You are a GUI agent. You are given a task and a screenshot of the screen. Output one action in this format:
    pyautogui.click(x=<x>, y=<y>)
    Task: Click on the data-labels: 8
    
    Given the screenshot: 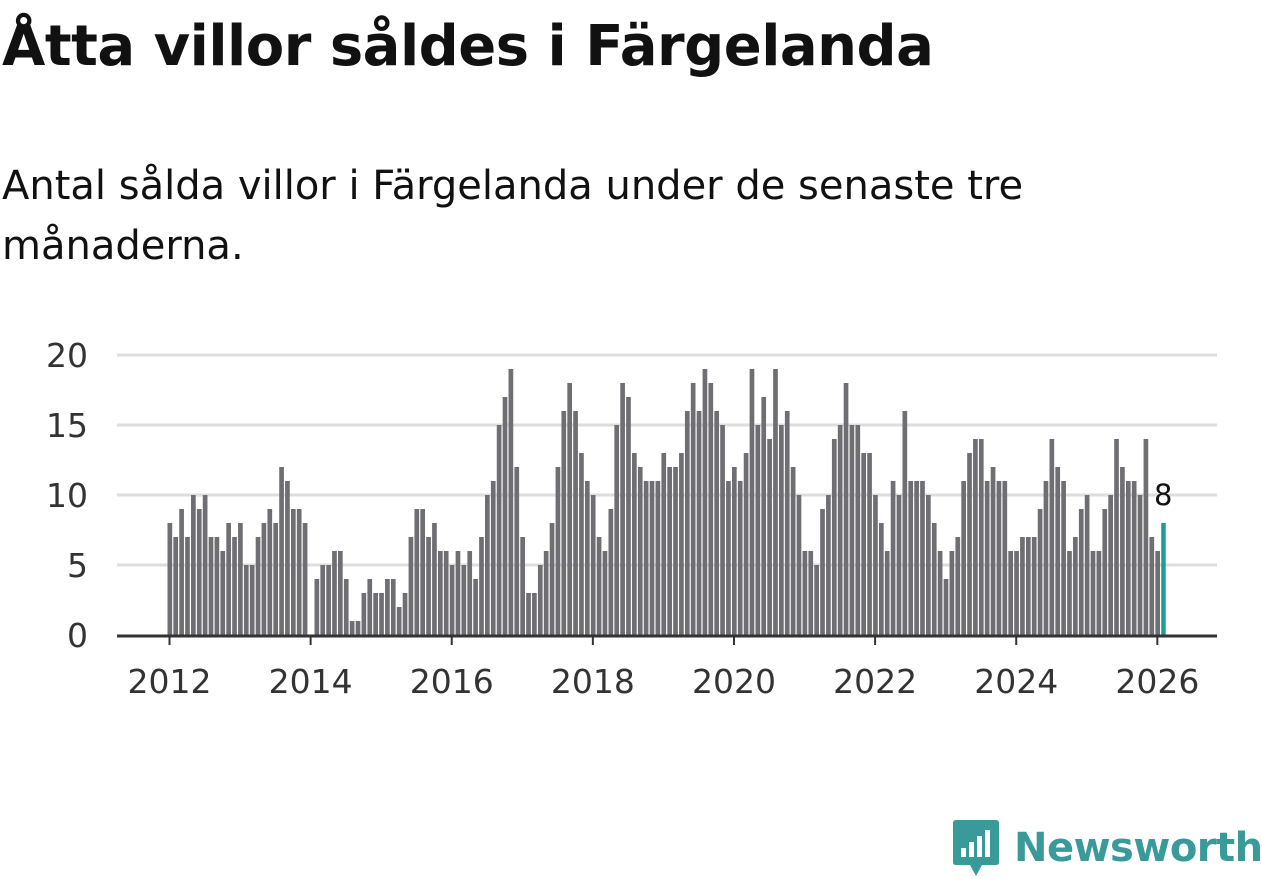 What is the action you would take?
    pyautogui.click(x=1163, y=495)
    